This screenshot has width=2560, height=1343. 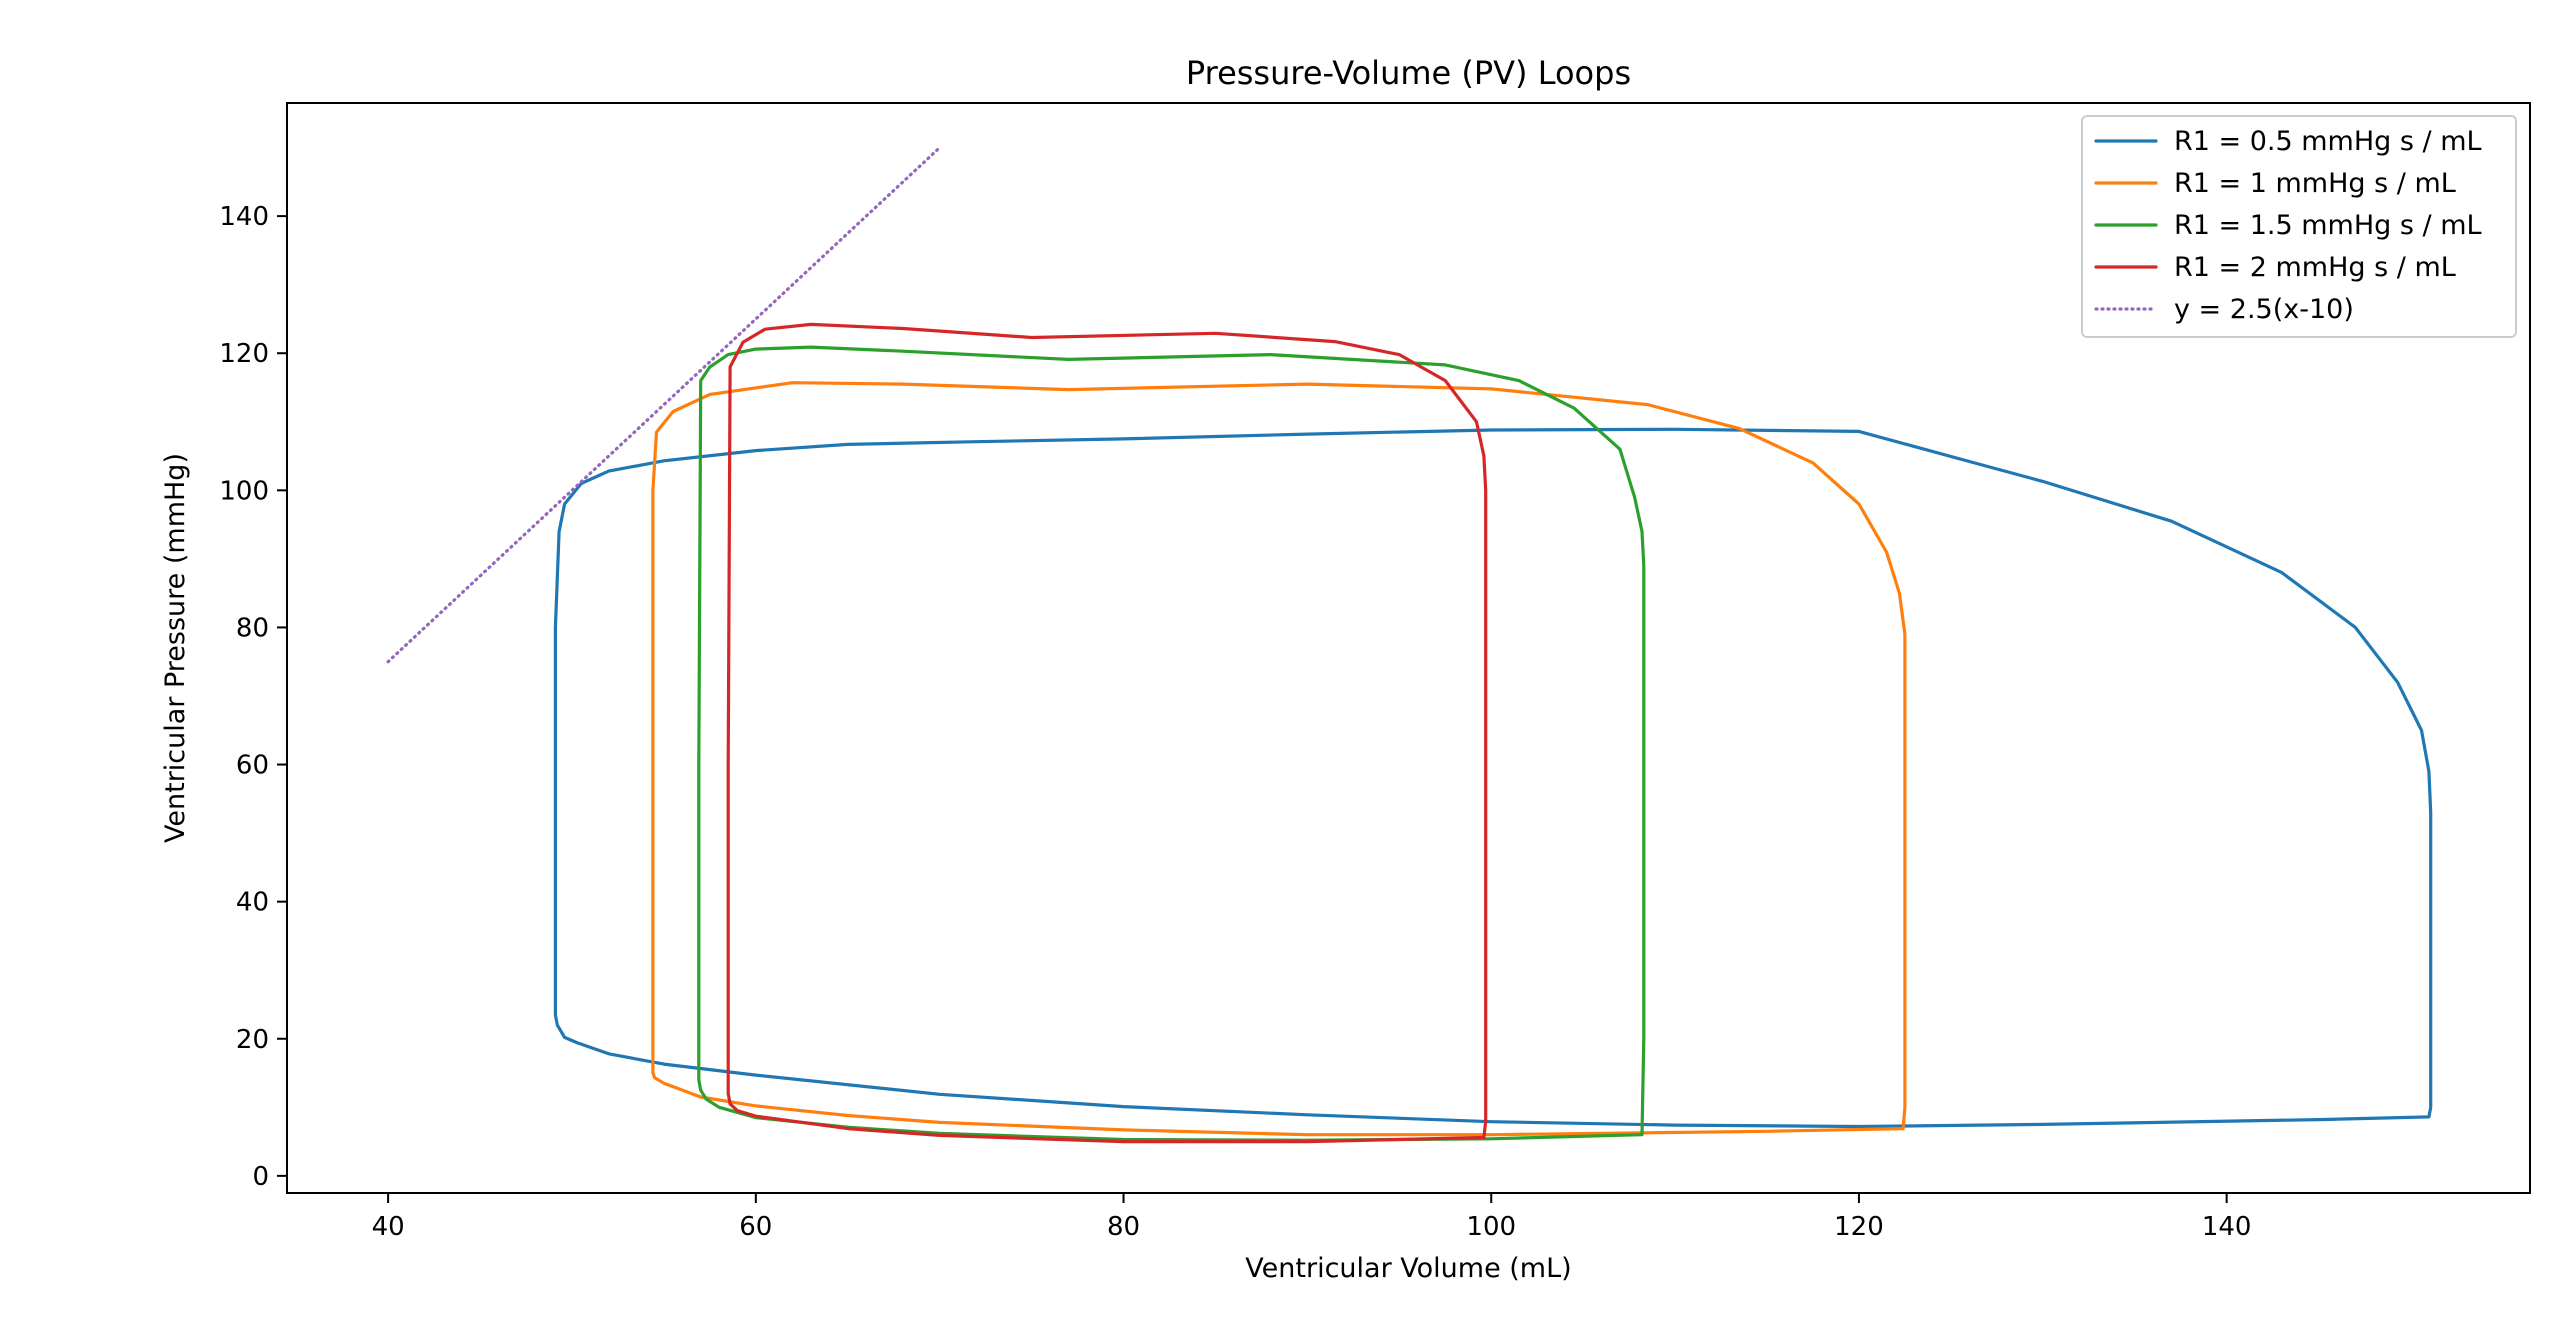 I want to click on x-tick-label: 140, so click(x=2227, y=1227).